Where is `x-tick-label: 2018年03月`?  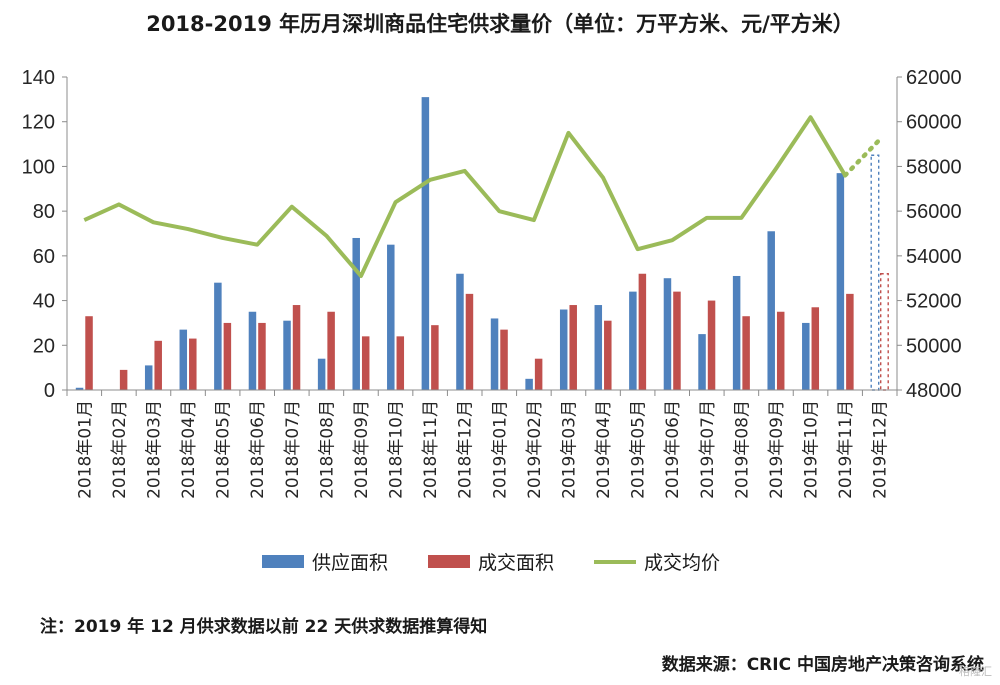
x-tick-label: 2018年03月 is located at coordinates (154, 449).